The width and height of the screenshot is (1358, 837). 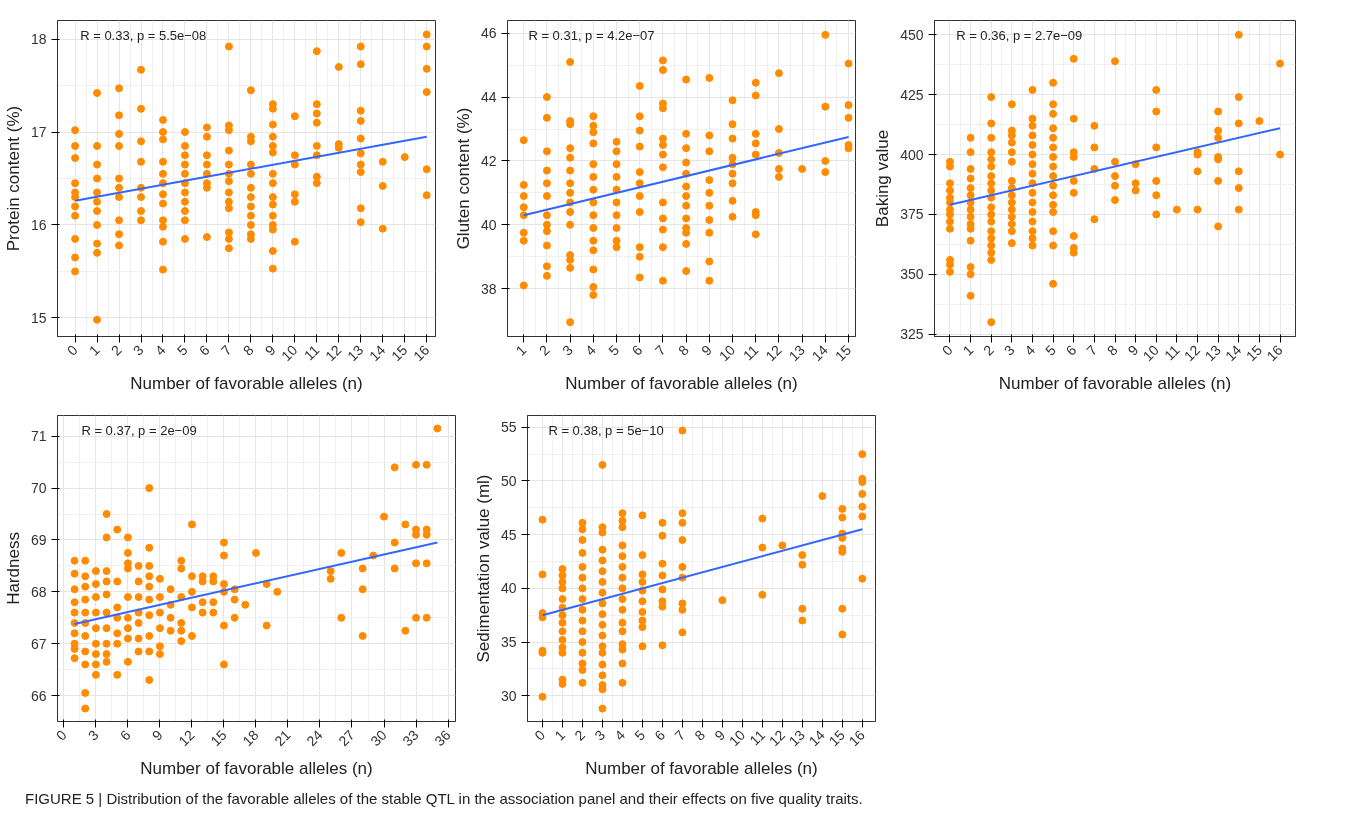 What do you see at coordinates (38, 224) in the screenshot?
I see `y-tick-label: 16` at bounding box center [38, 224].